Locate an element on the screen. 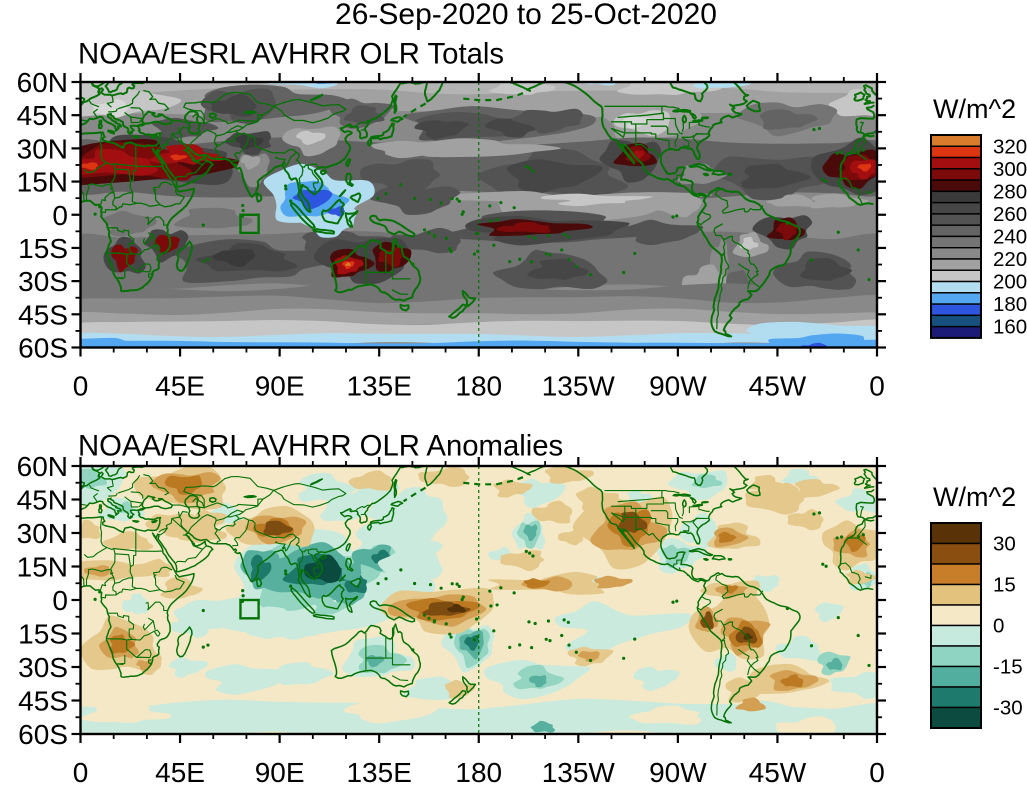 The width and height of the screenshot is (1027, 788). svg-text: 200 is located at coordinates (1010, 282).